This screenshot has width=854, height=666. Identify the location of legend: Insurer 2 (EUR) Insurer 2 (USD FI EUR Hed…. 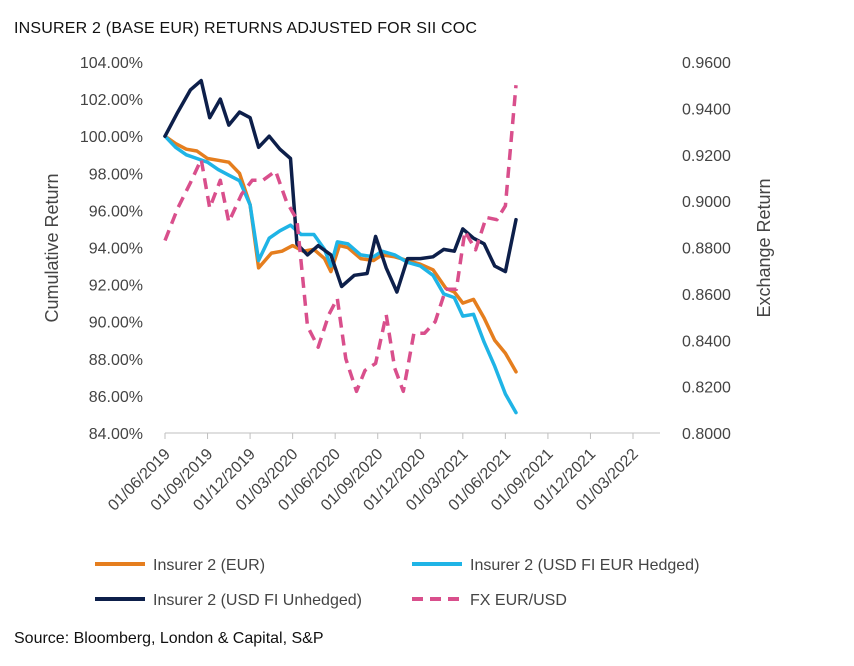
(397, 583).